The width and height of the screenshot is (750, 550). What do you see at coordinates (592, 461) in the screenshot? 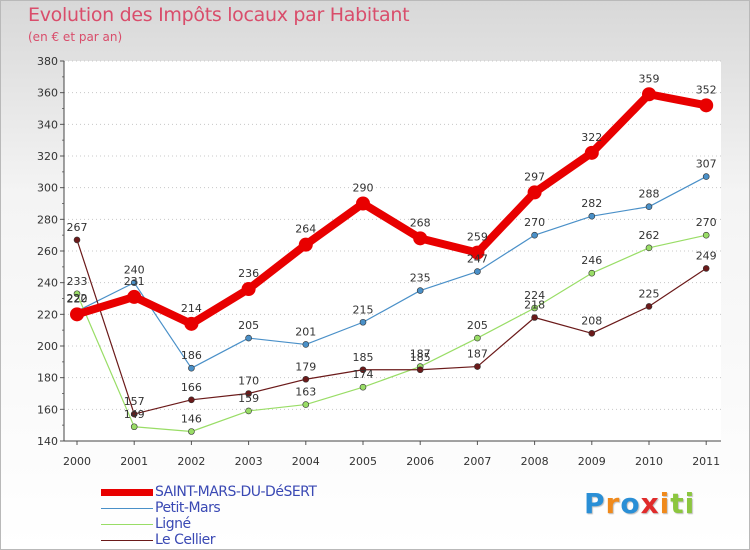
I see `x-tick-label: 2009` at bounding box center [592, 461].